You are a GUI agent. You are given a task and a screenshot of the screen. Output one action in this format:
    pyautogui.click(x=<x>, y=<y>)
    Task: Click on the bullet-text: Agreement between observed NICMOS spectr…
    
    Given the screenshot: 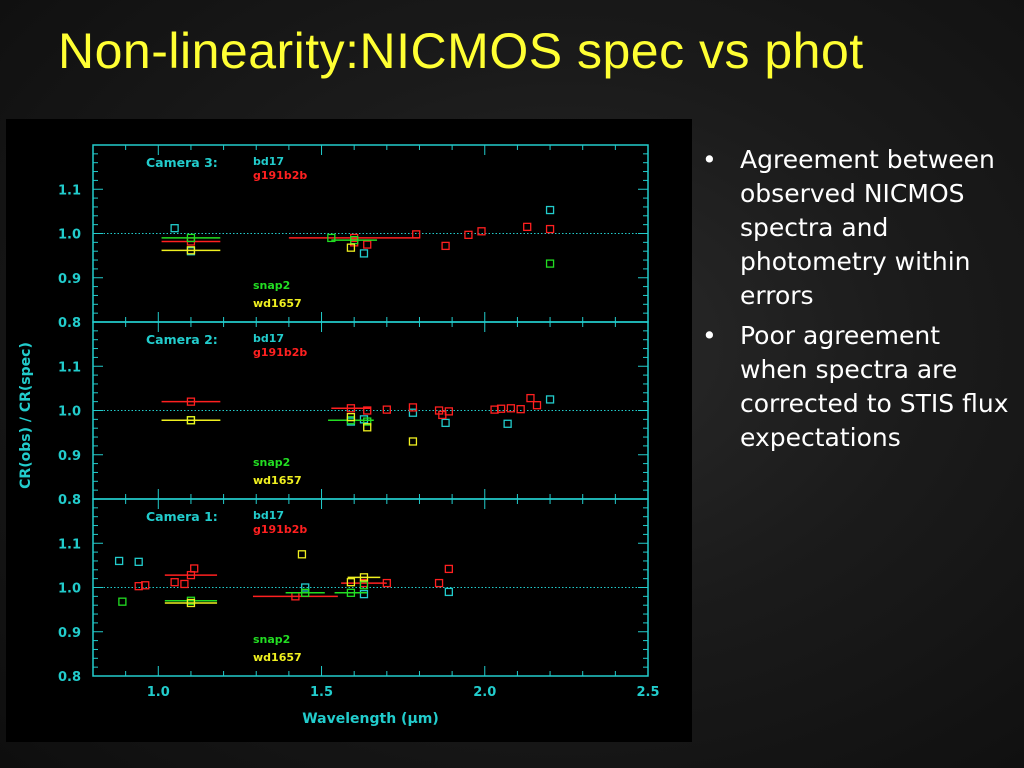 What is the action you would take?
    pyautogui.click(x=867, y=227)
    